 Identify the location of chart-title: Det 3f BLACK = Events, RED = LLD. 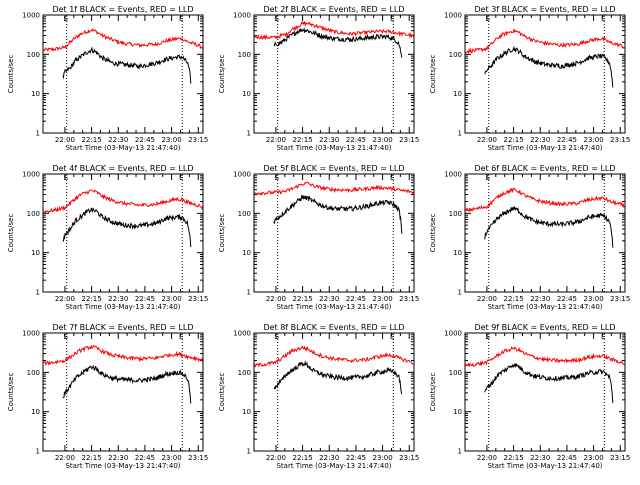
(544, 9).